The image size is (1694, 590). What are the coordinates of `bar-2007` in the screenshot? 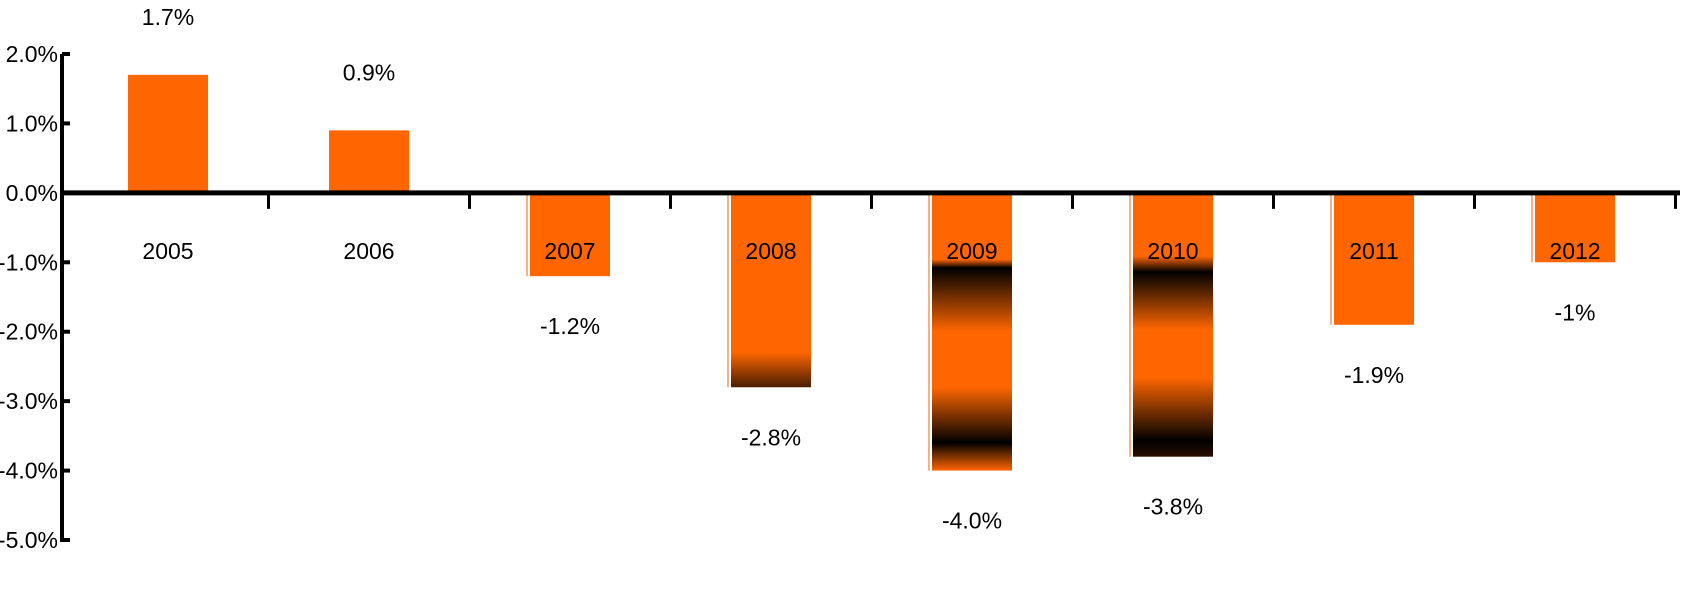 It's located at (570, 234).